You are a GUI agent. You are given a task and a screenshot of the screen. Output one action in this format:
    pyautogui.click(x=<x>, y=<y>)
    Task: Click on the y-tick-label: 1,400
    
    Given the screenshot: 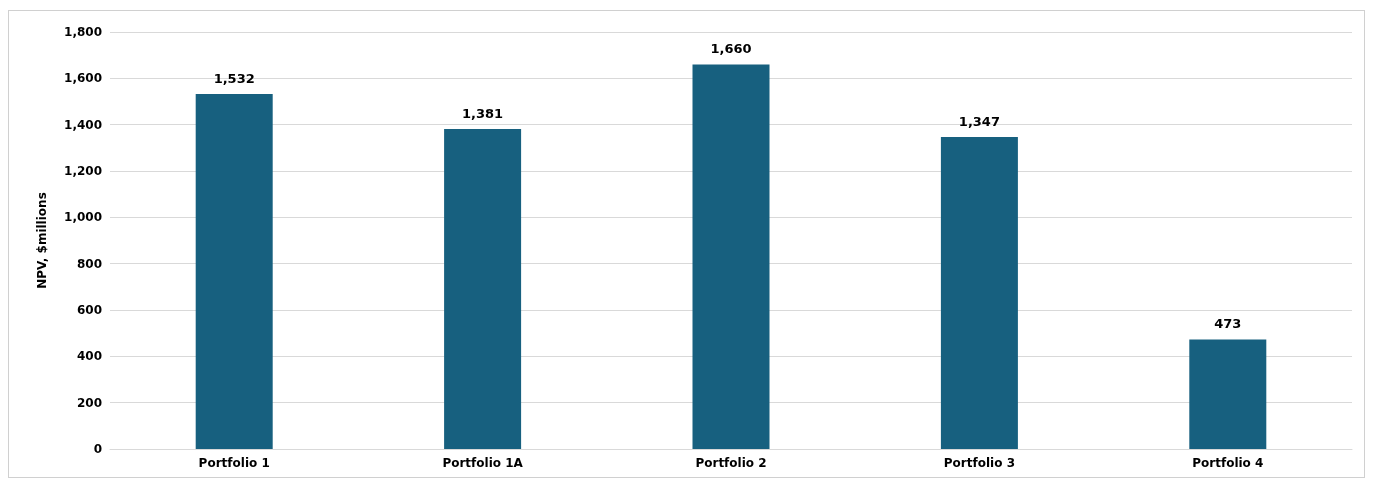 What is the action you would take?
    pyautogui.click(x=83, y=124)
    